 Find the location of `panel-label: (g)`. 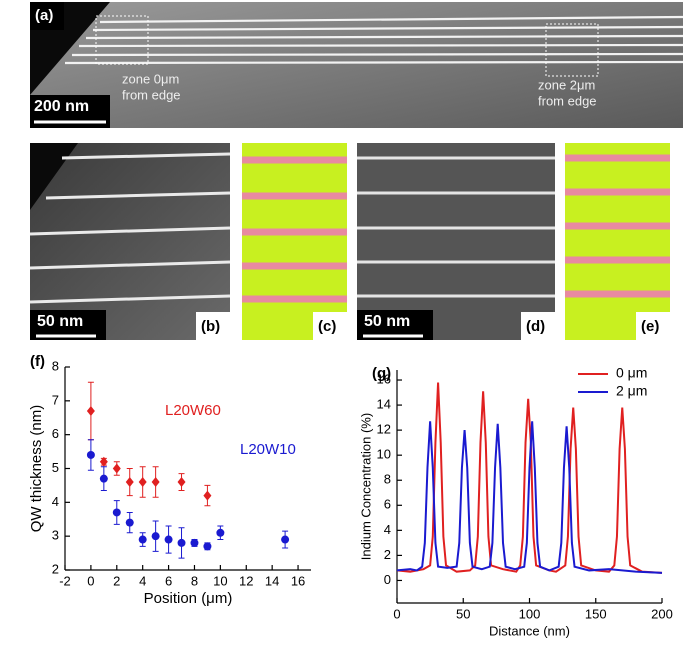

panel-label: (g) is located at coordinates (381, 373).